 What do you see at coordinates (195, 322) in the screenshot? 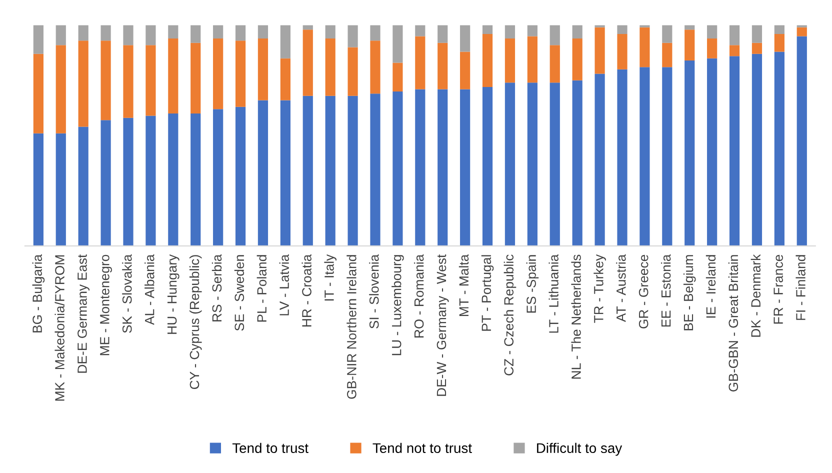
I see `x-tick-label: CY - Cyprus (Republic)` at bounding box center [195, 322].